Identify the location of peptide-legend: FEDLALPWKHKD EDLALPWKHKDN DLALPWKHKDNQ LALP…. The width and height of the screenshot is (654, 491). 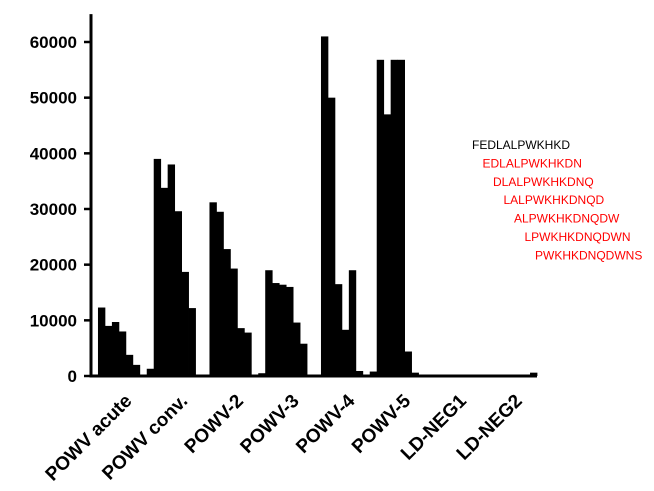
(557, 200).